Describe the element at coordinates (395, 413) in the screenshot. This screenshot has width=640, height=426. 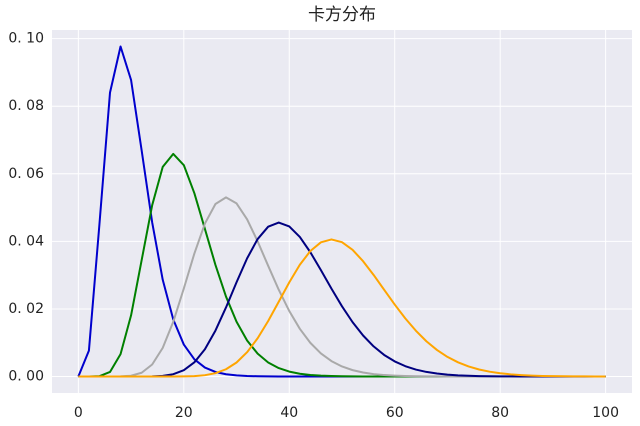
I see `x-tick-label: 60` at that location.